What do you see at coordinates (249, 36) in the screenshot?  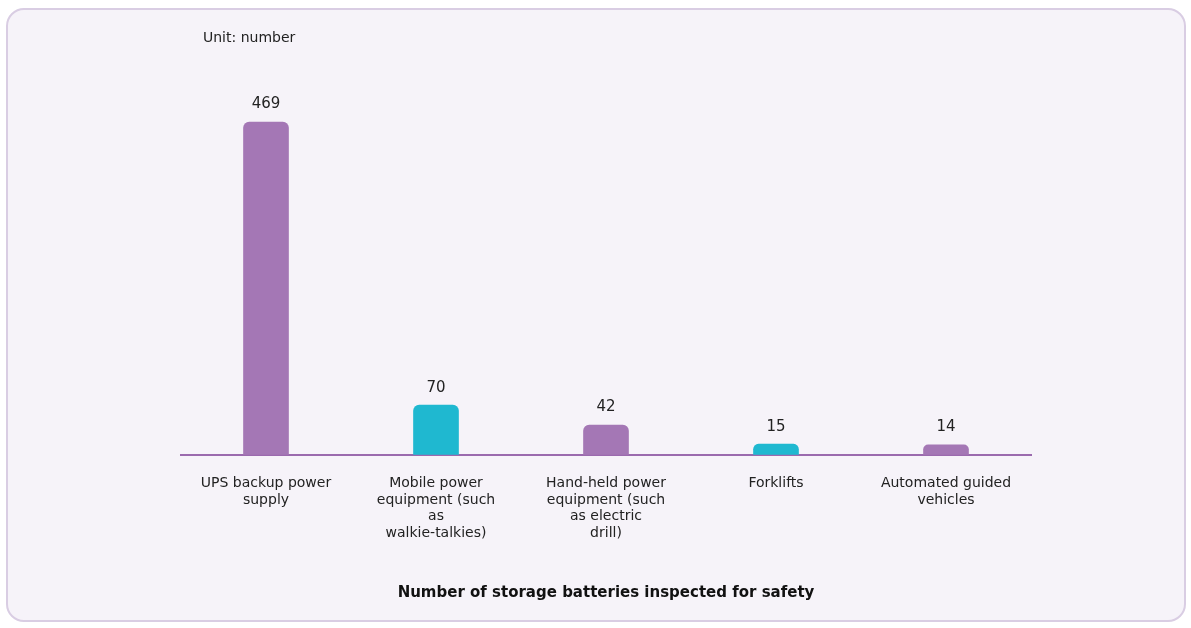 I see `text: Unit: number` at bounding box center [249, 36].